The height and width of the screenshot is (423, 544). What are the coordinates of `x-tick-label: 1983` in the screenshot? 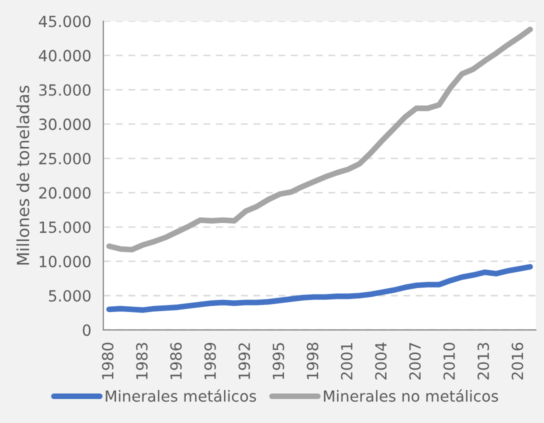 It's located at (142, 360).